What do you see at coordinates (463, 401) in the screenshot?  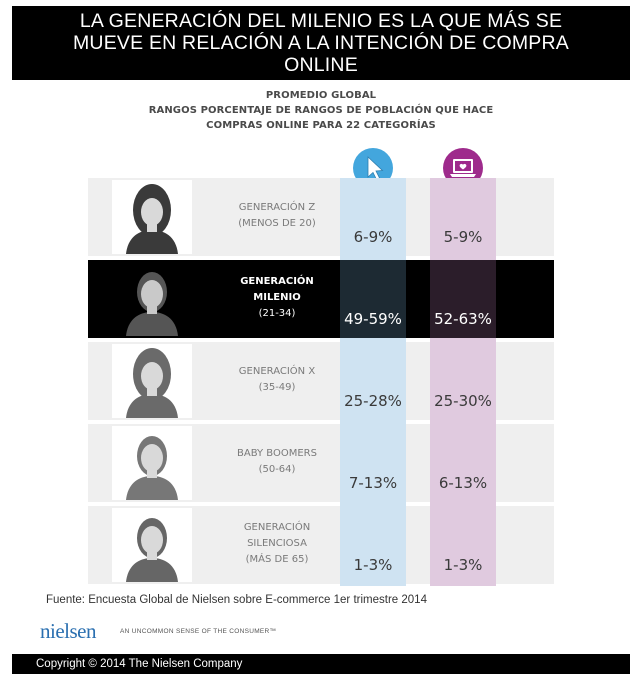 I see `value-laptop-column: 25-30%` at bounding box center [463, 401].